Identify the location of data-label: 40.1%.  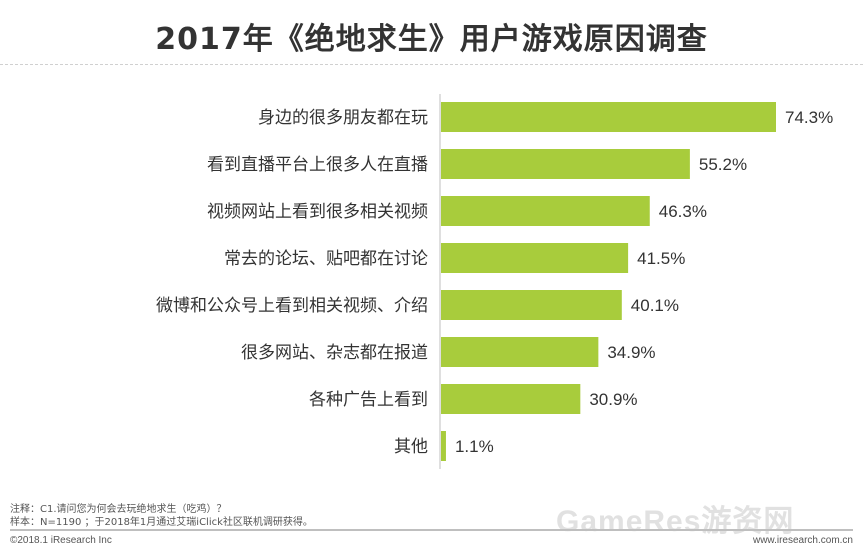
(655, 305).